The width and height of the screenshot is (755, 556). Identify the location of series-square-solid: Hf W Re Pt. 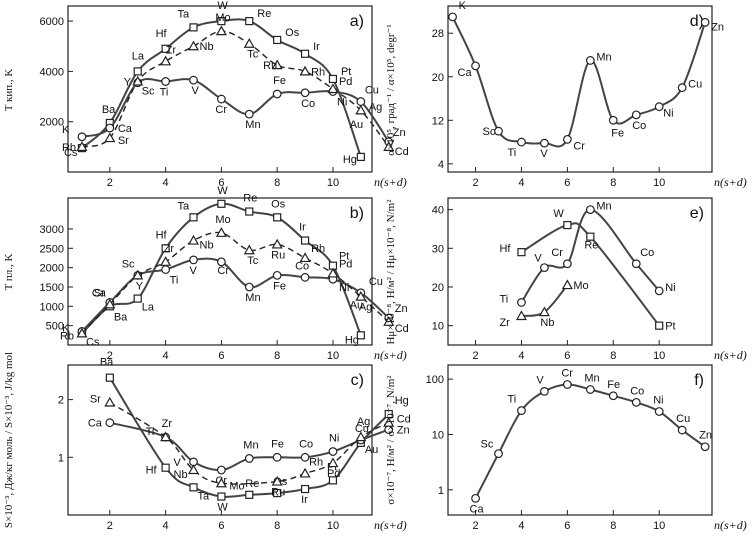
(587, 270).